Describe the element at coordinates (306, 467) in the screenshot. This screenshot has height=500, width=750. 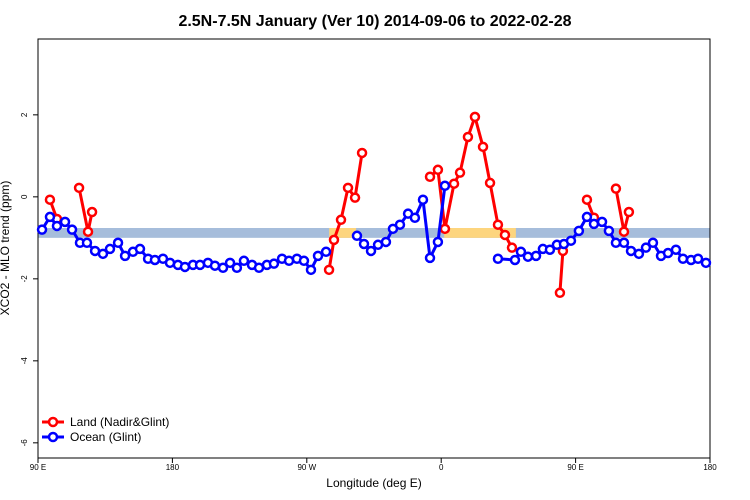
I see `x-tick-label: 90 W` at that location.